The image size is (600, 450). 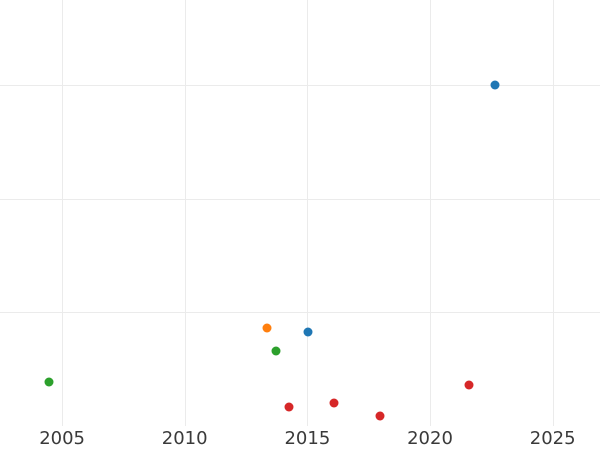 What do you see at coordinates (267, 328) in the screenshot?
I see `scatter-point-orange` at bounding box center [267, 328].